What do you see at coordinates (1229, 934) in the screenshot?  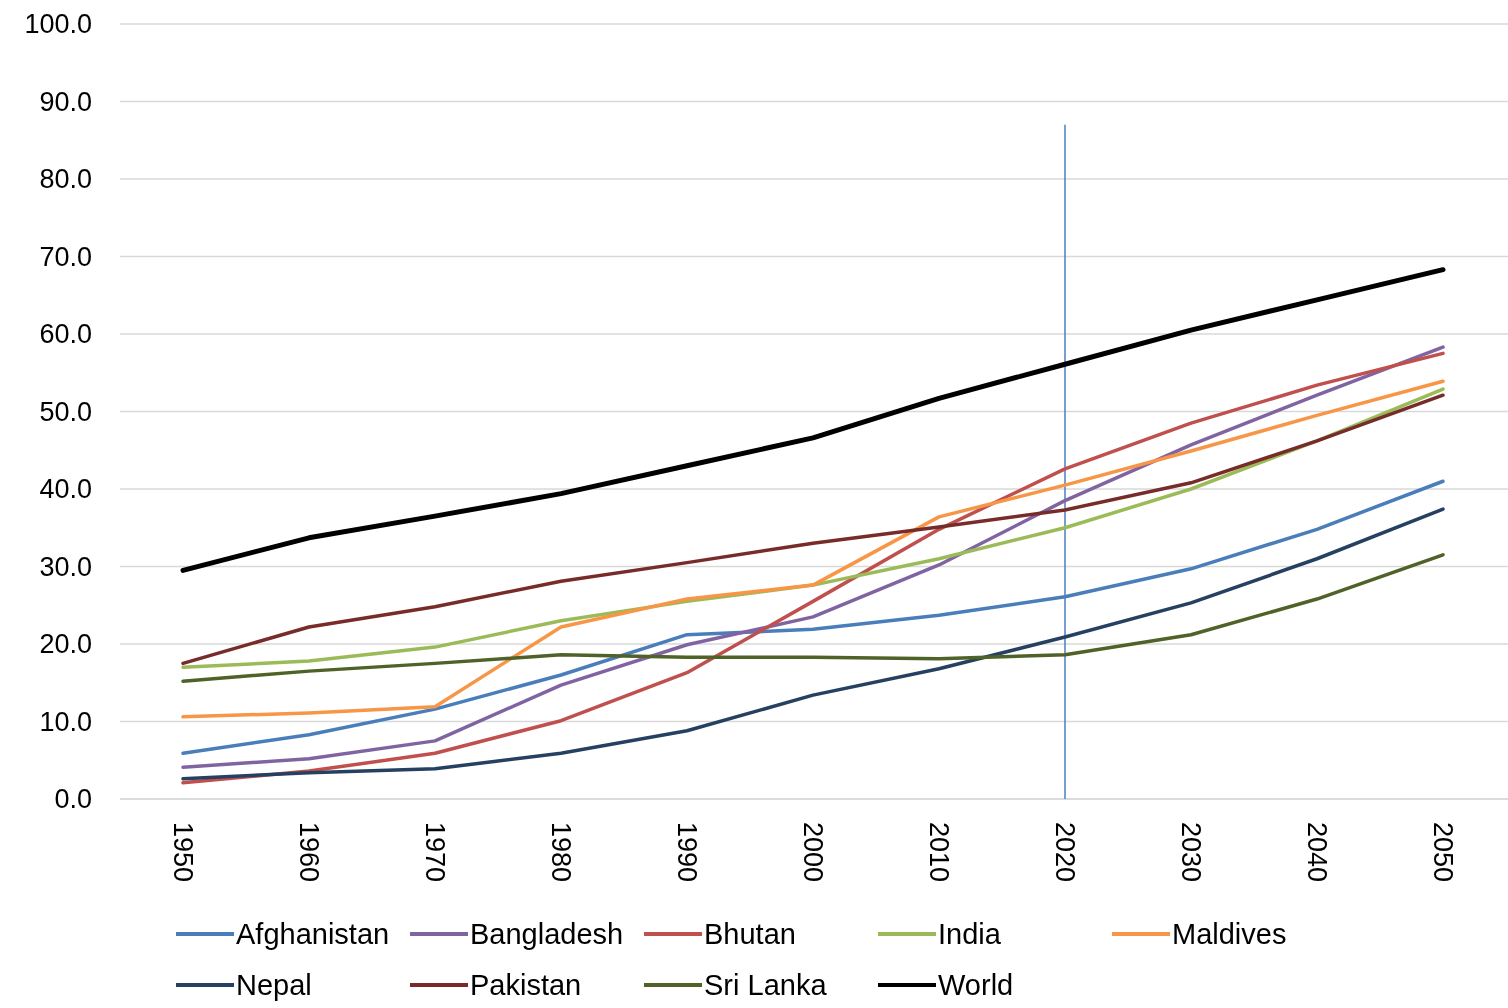 I see `legend-label: Maldives` at bounding box center [1229, 934].